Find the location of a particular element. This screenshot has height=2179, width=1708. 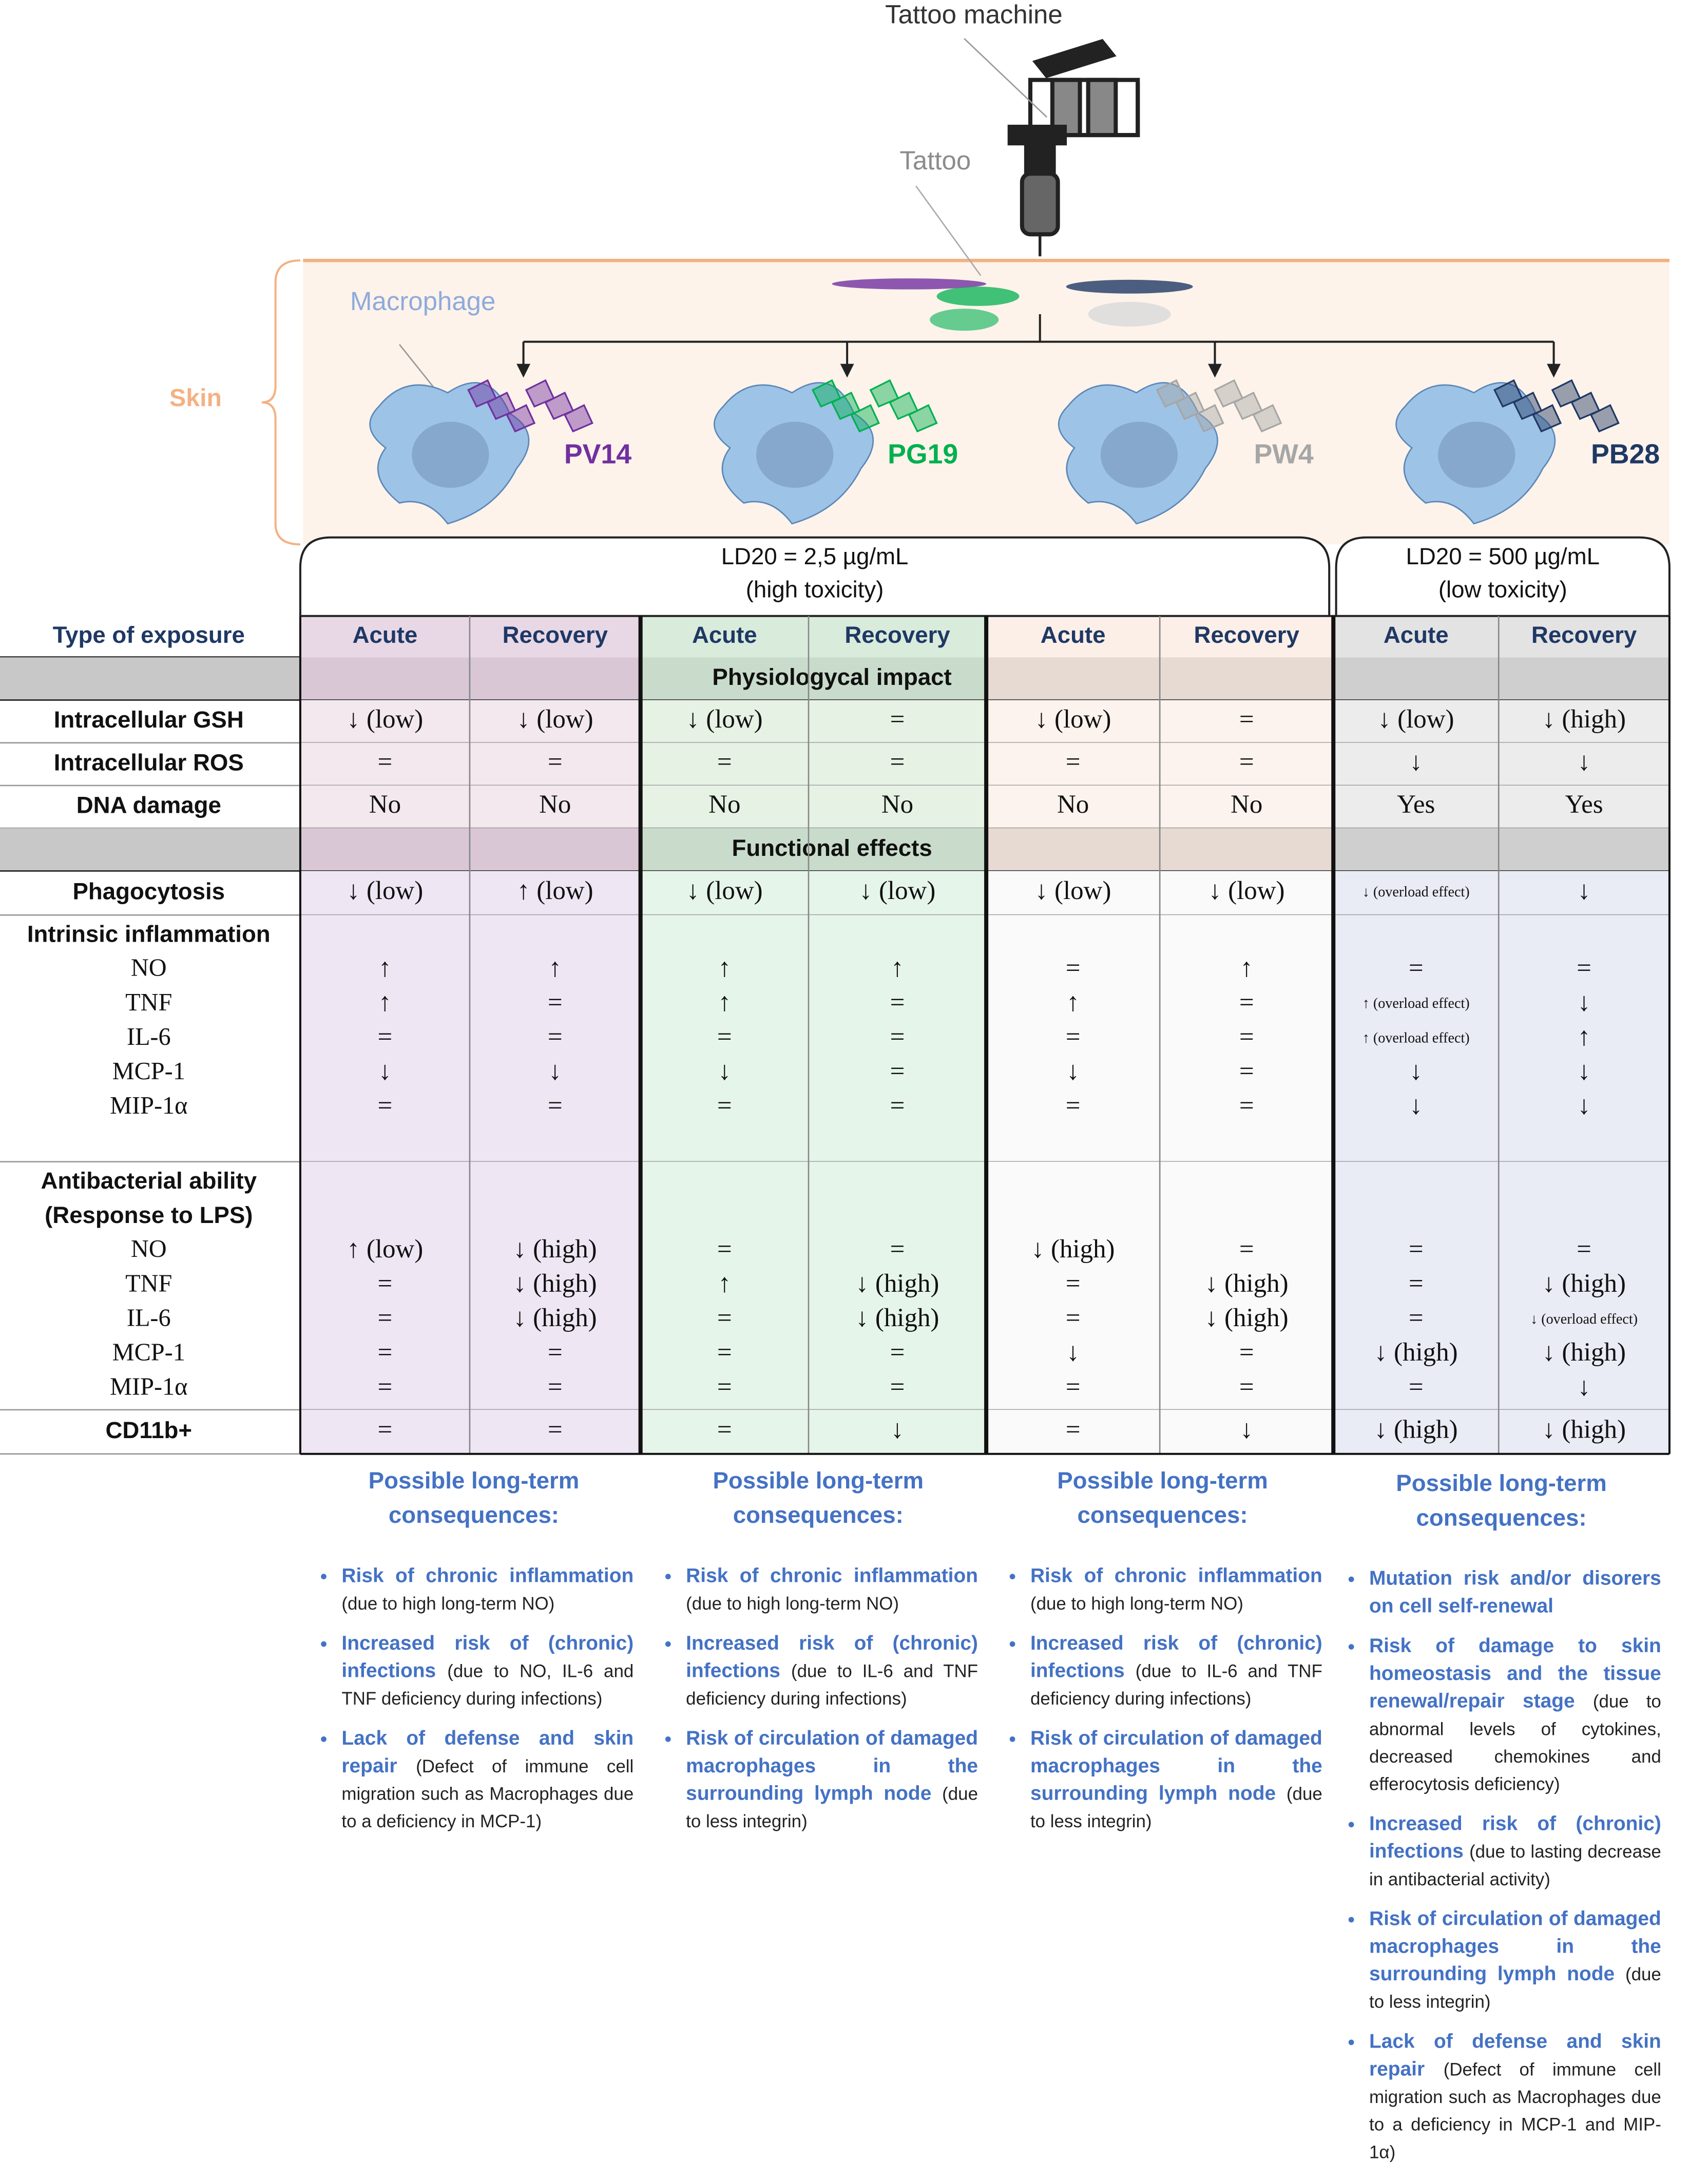

cell: ↓ (overload effect) is located at coordinates (1416, 892).